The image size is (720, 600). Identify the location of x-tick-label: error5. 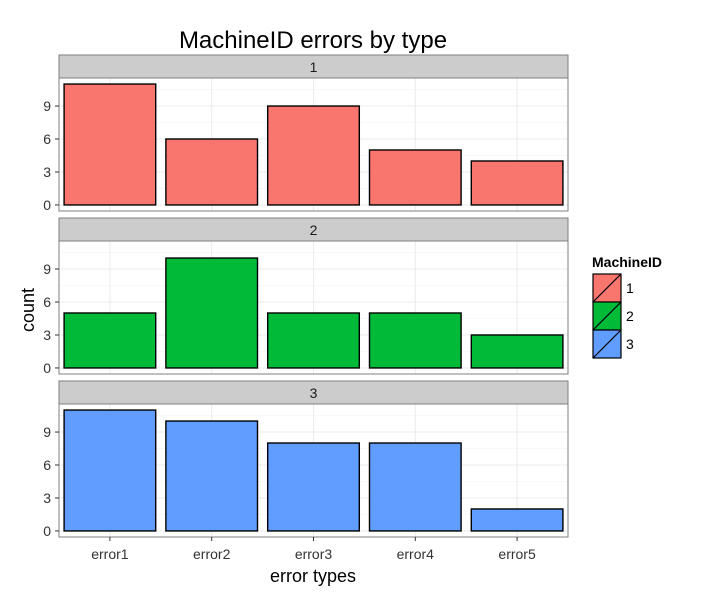
(517, 554).